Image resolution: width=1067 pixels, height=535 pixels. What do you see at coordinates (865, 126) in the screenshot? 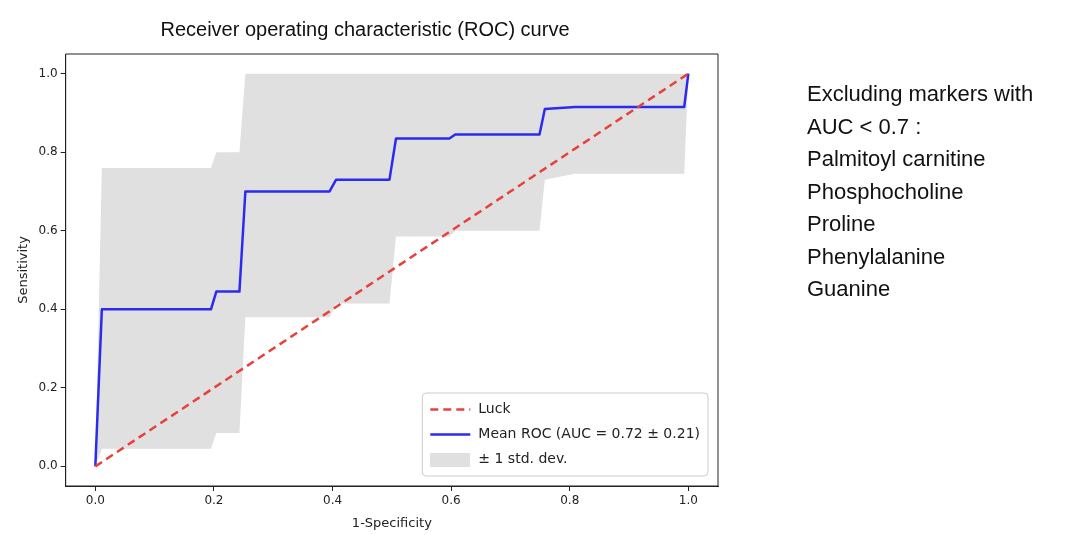
I see `text: AUC < 0.7 :` at bounding box center [865, 126].